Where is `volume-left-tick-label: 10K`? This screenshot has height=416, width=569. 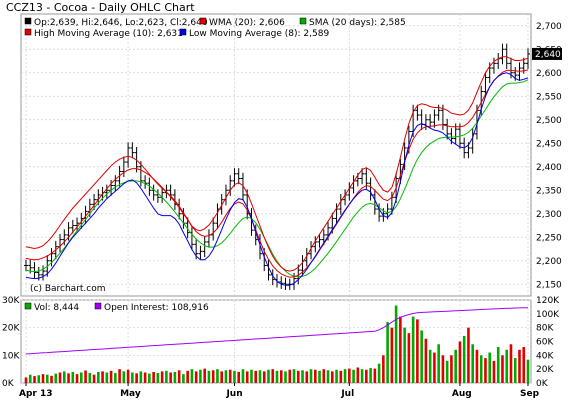
volume-left-tick-label: 10K is located at coordinates (11, 356).